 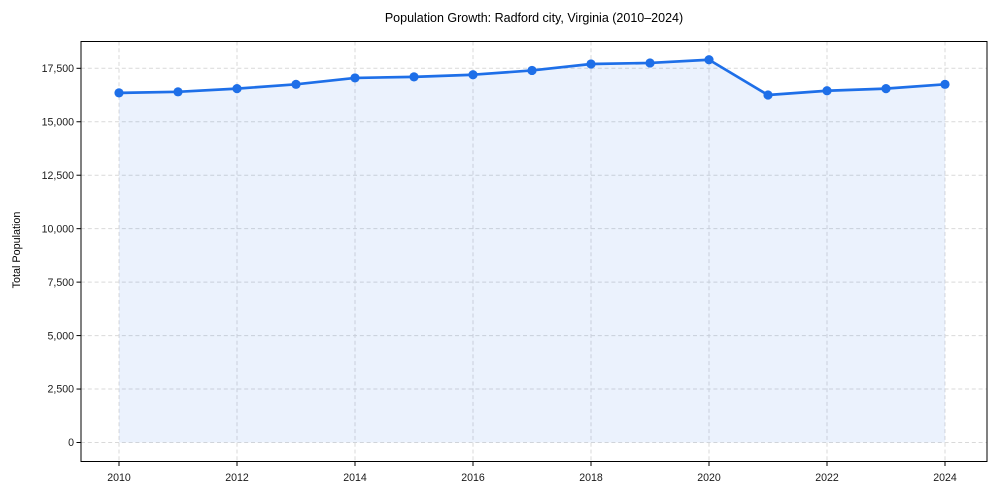 What do you see at coordinates (119, 93) in the screenshot?
I see `data-point-2010` at bounding box center [119, 93].